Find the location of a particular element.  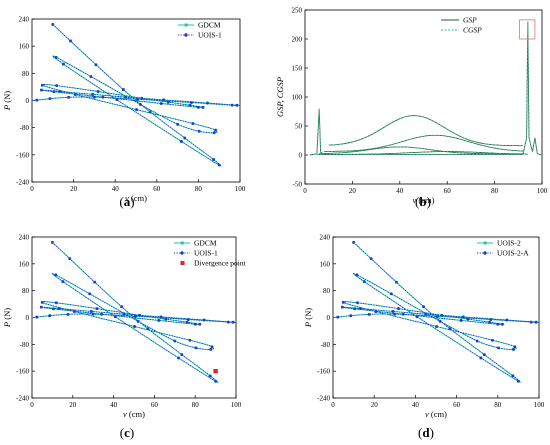

panel-caption: (d) is located at coordinates (426, 432).